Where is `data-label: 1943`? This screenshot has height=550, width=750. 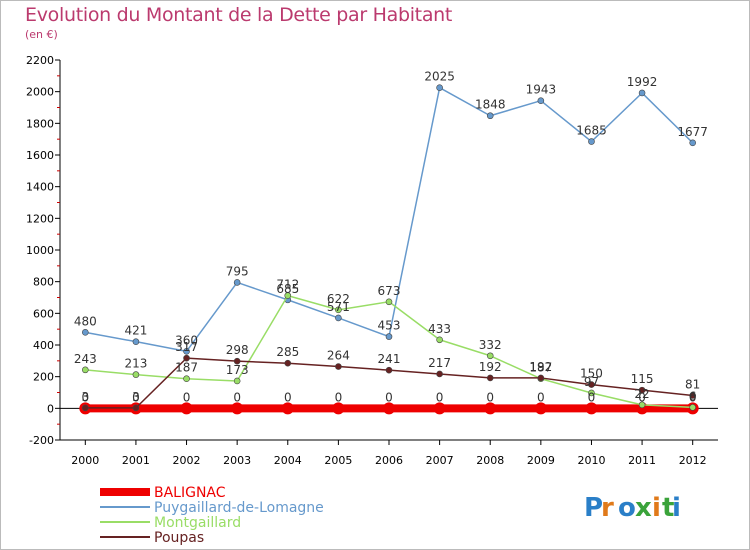 data-label: 1943 is located at coordinates (541, 90).